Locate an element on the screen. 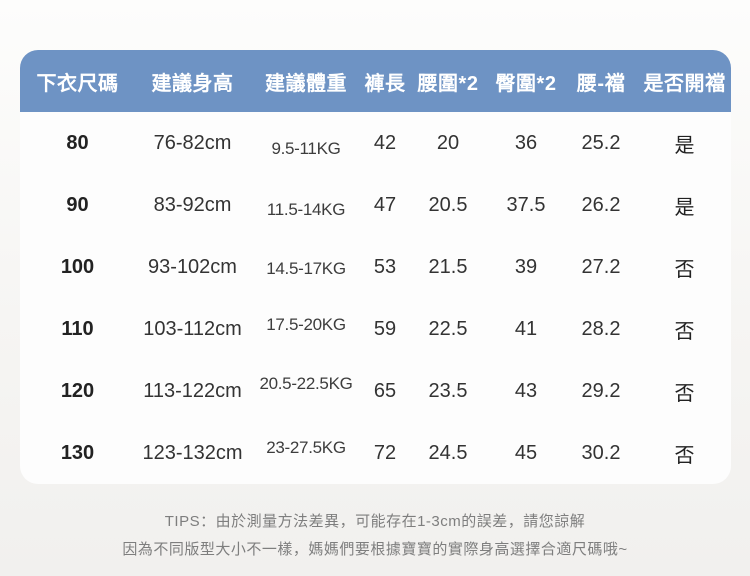  height-cell: 83-92cm is located at coordinates (192, 204).